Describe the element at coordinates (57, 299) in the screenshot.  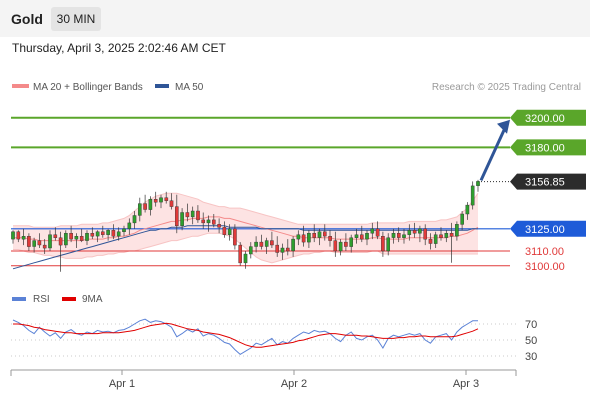
I see `rsi-legend: RSI 9MA` at that location.